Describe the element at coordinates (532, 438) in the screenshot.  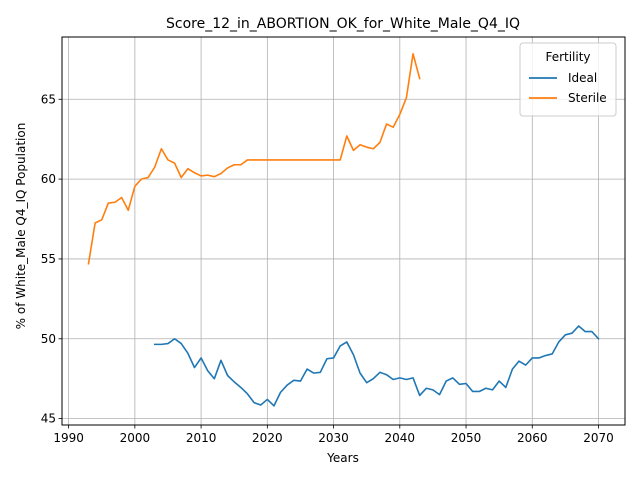
I see `x-tick-label: 2060` at that location.